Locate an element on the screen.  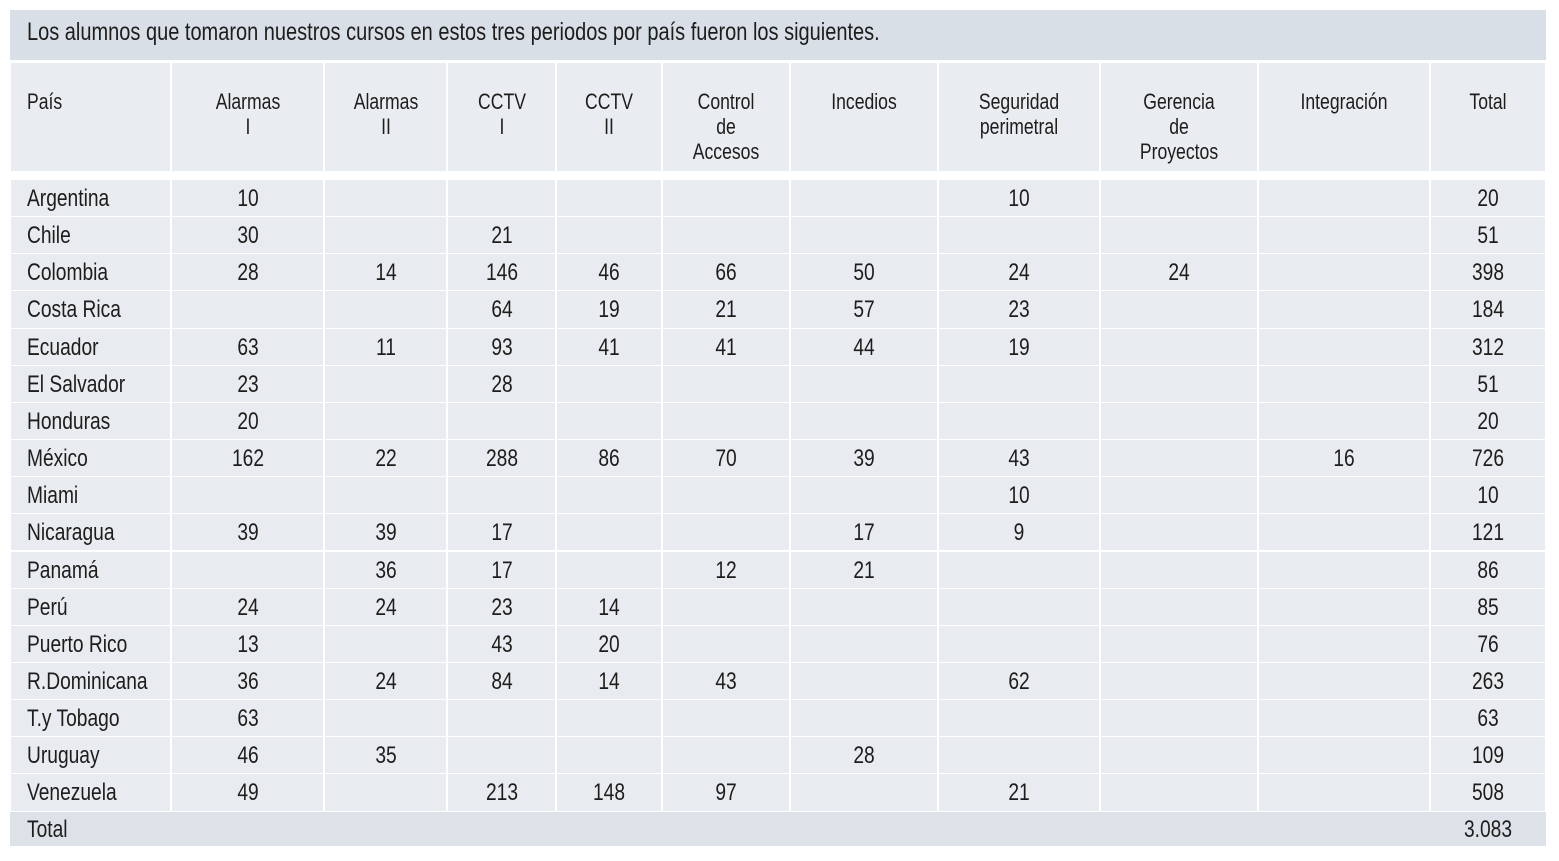
country: Costa Rica is located at coordinates (74, 310).